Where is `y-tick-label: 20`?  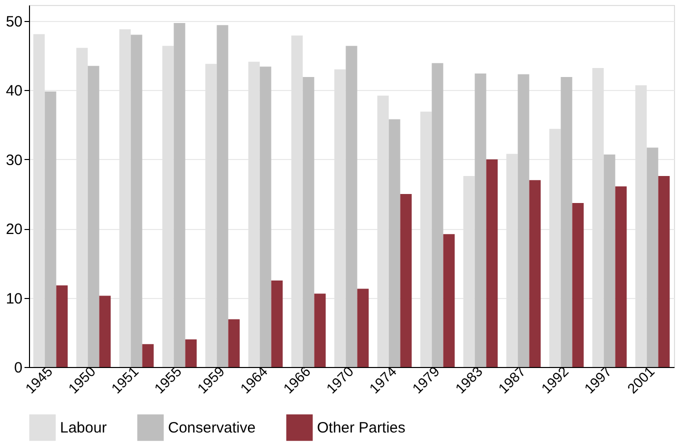
y-tick-label: 20 is located at coordinates (14, 229).